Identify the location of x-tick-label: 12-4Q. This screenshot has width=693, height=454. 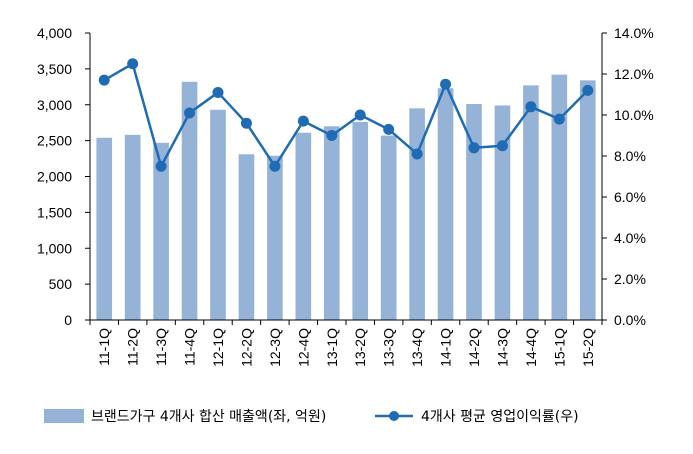
(303, 347).